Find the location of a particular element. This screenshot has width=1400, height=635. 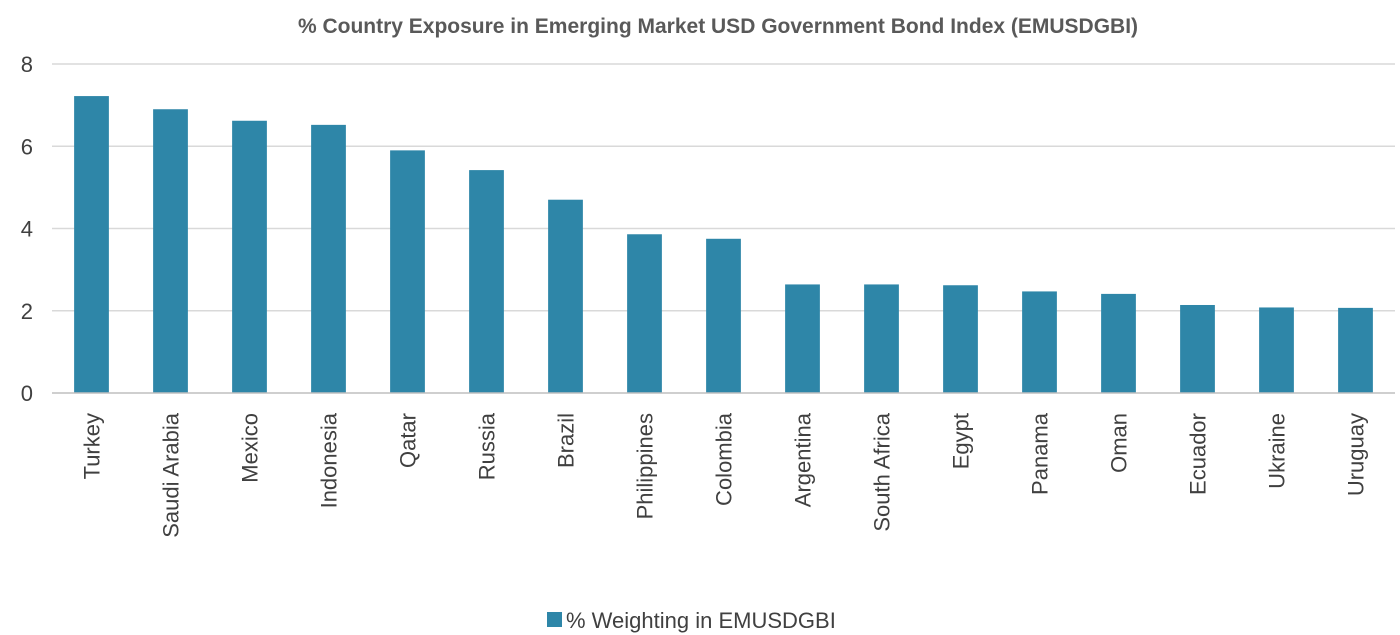

x-tick-label: Philippines is located at coordinates (645, 466).